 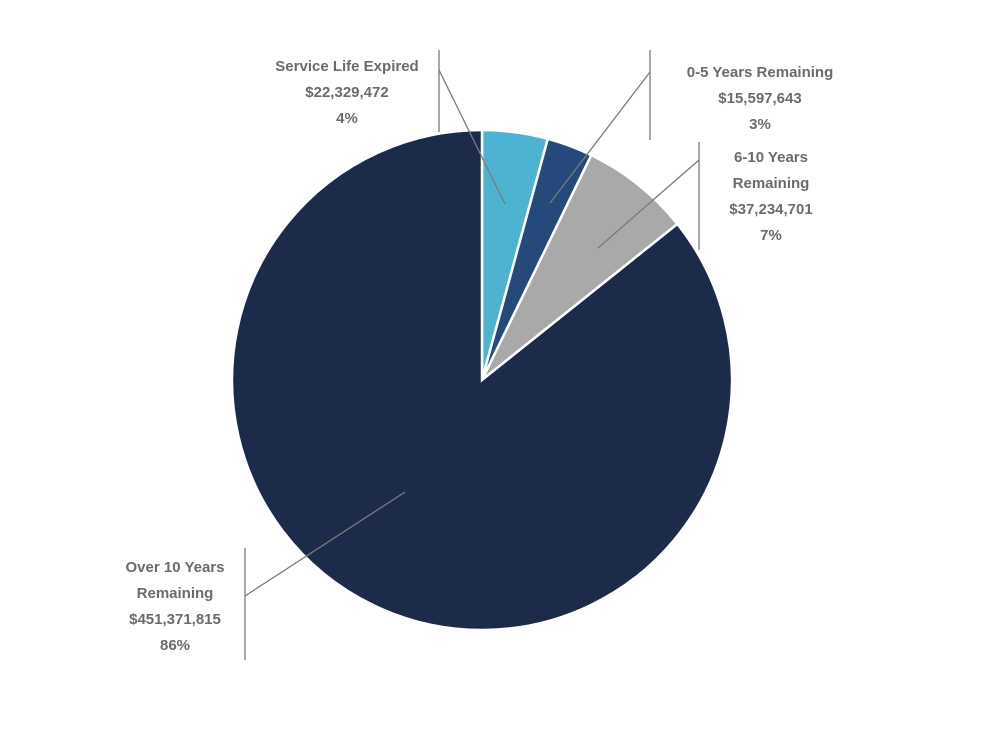 I want to click on data-label-2-line-1: 0-5 Years Remaining, so click(x=760, y=72).